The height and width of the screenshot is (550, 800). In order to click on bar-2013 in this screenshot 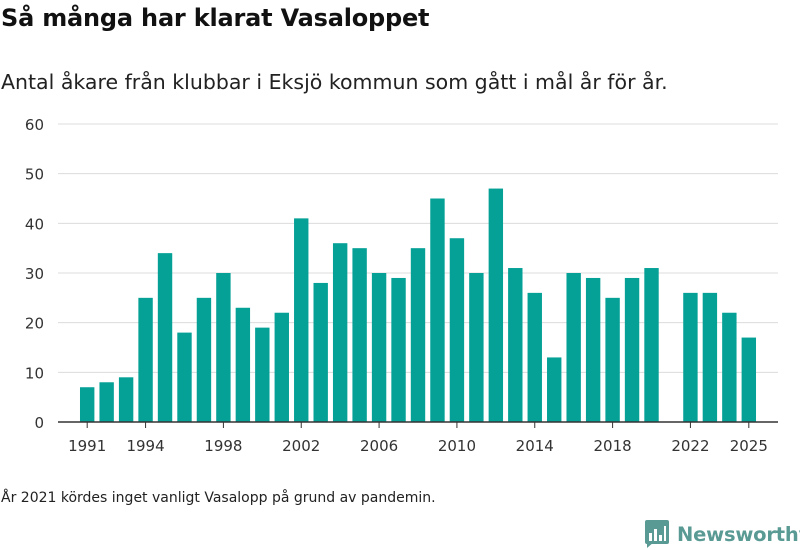, I will do `click(515, 345)`.